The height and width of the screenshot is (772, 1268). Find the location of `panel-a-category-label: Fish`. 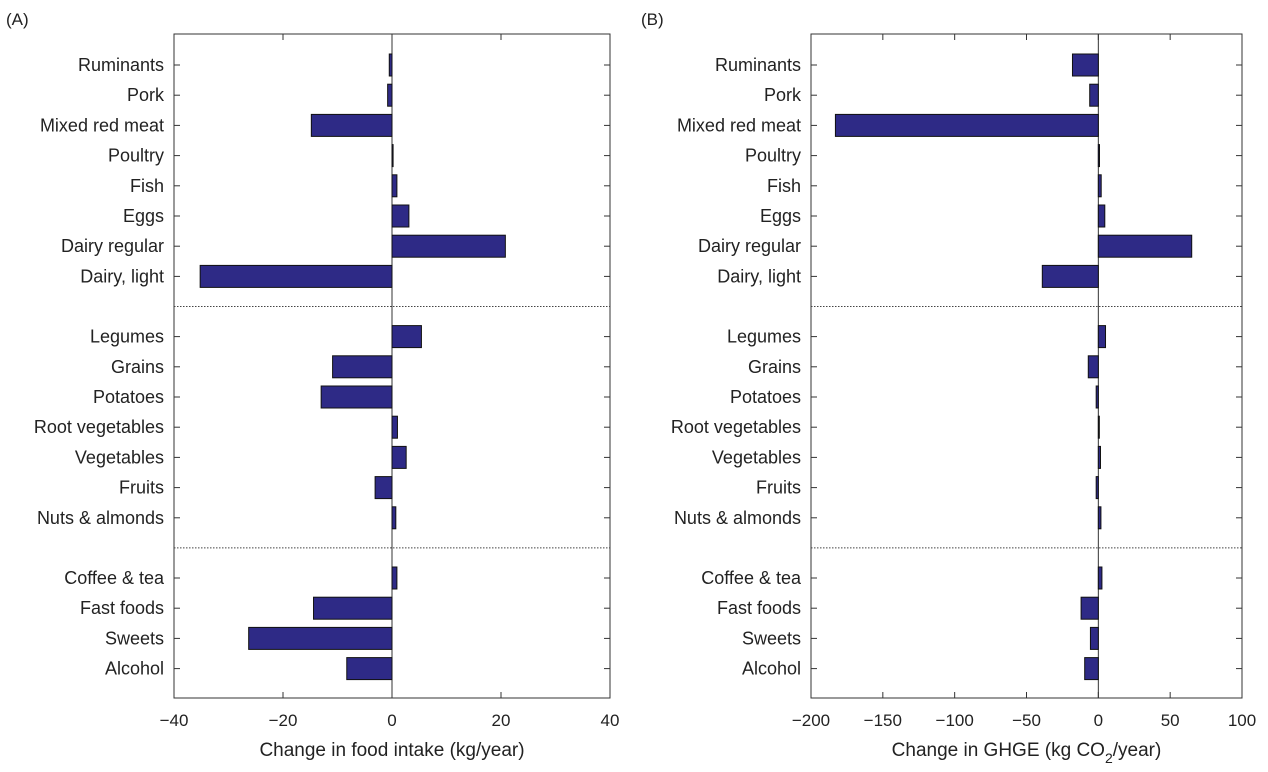

panel-a-category-label: Fish is located at coordinates (147, 186).